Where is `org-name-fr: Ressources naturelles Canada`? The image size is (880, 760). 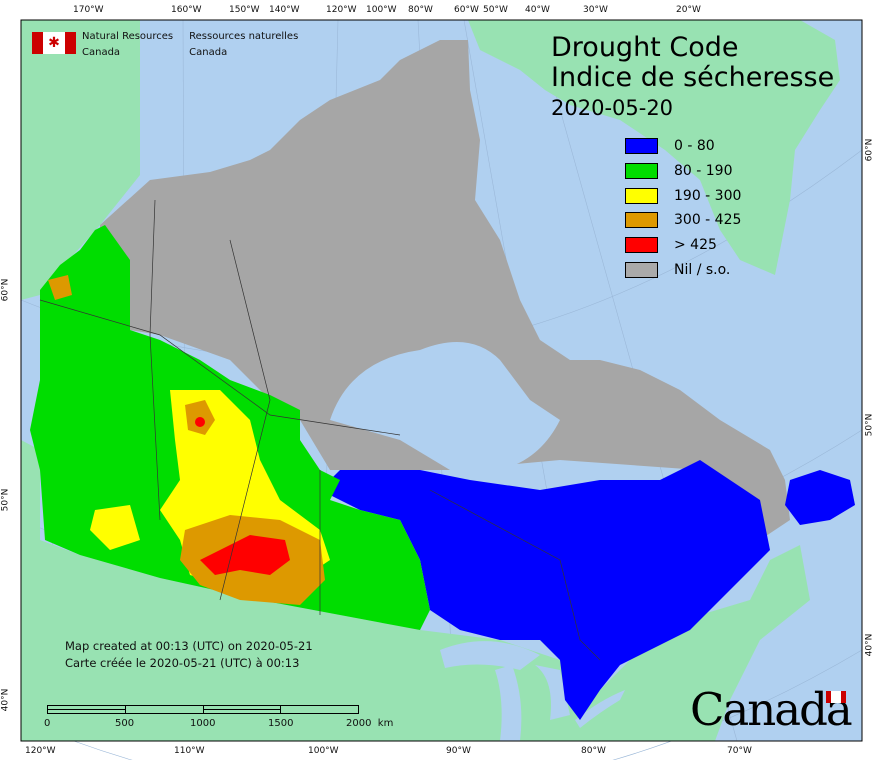 org-name-fr: Ressources naturelles Canada is located at coordinates (244, 44).